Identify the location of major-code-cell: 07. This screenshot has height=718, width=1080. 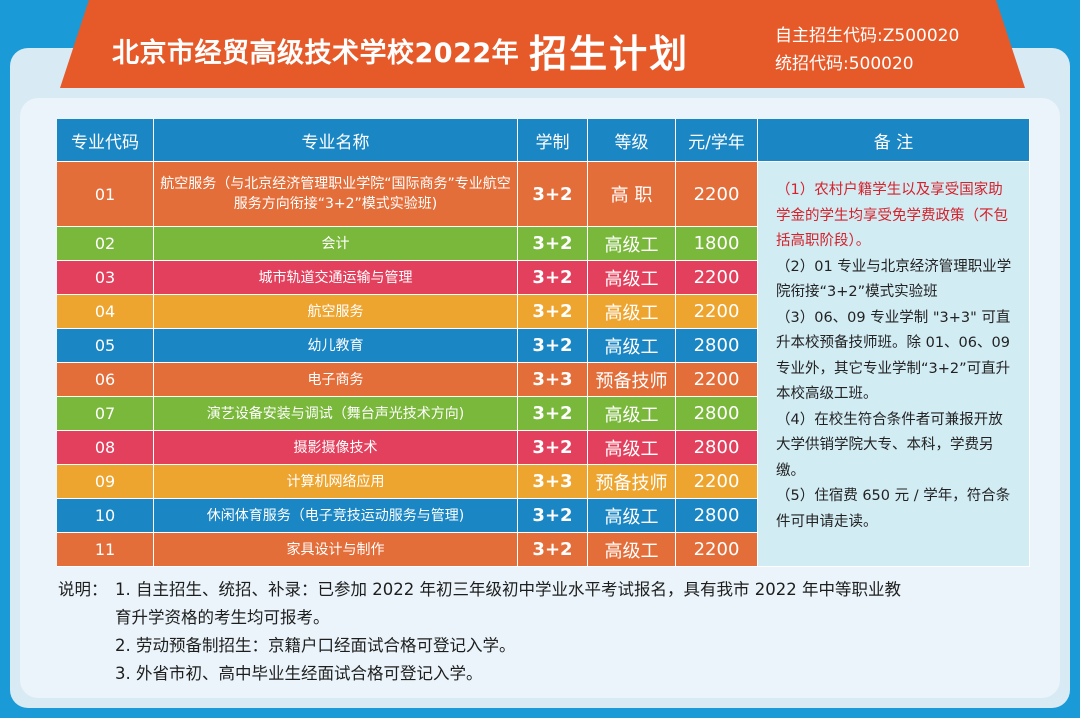
(105, 414).